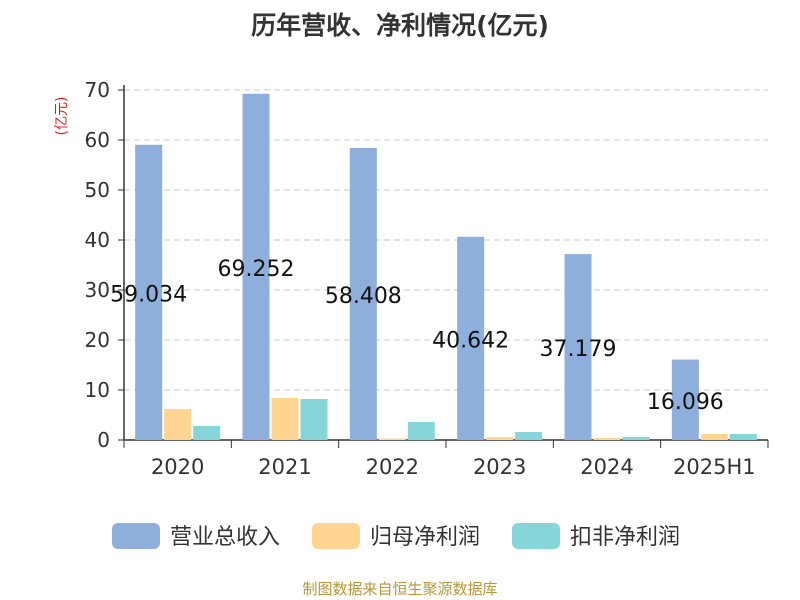  I want to click on data-label: 16.096, so click(685, 402).